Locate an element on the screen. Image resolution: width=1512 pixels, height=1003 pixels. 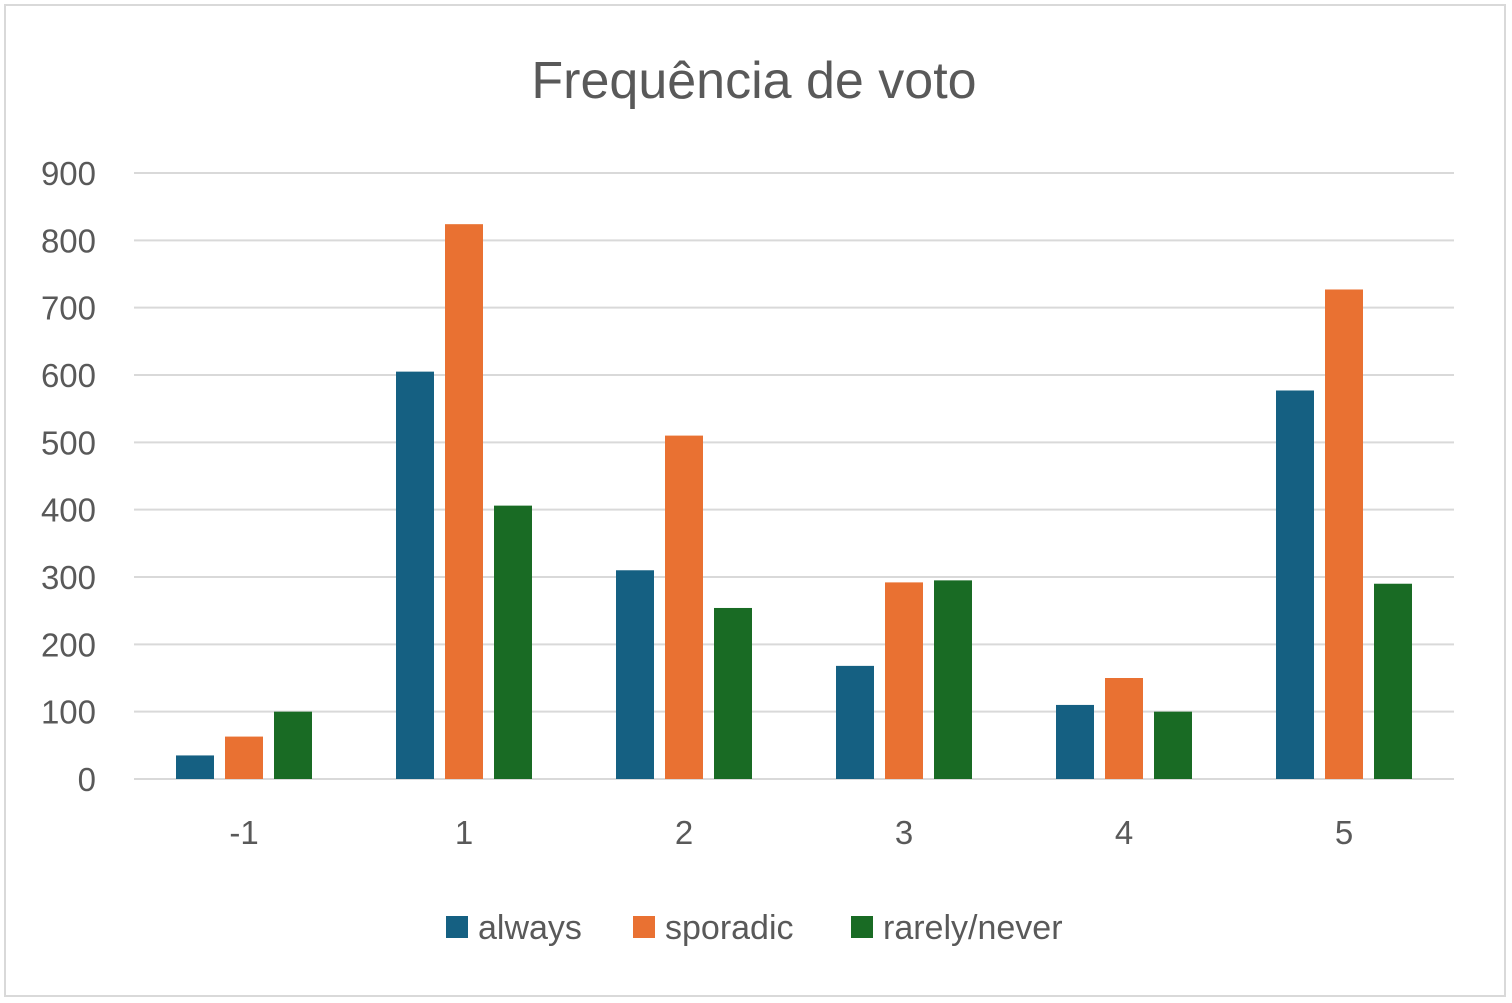
bar-sporadic--1 is located at coordinates (244, 757).